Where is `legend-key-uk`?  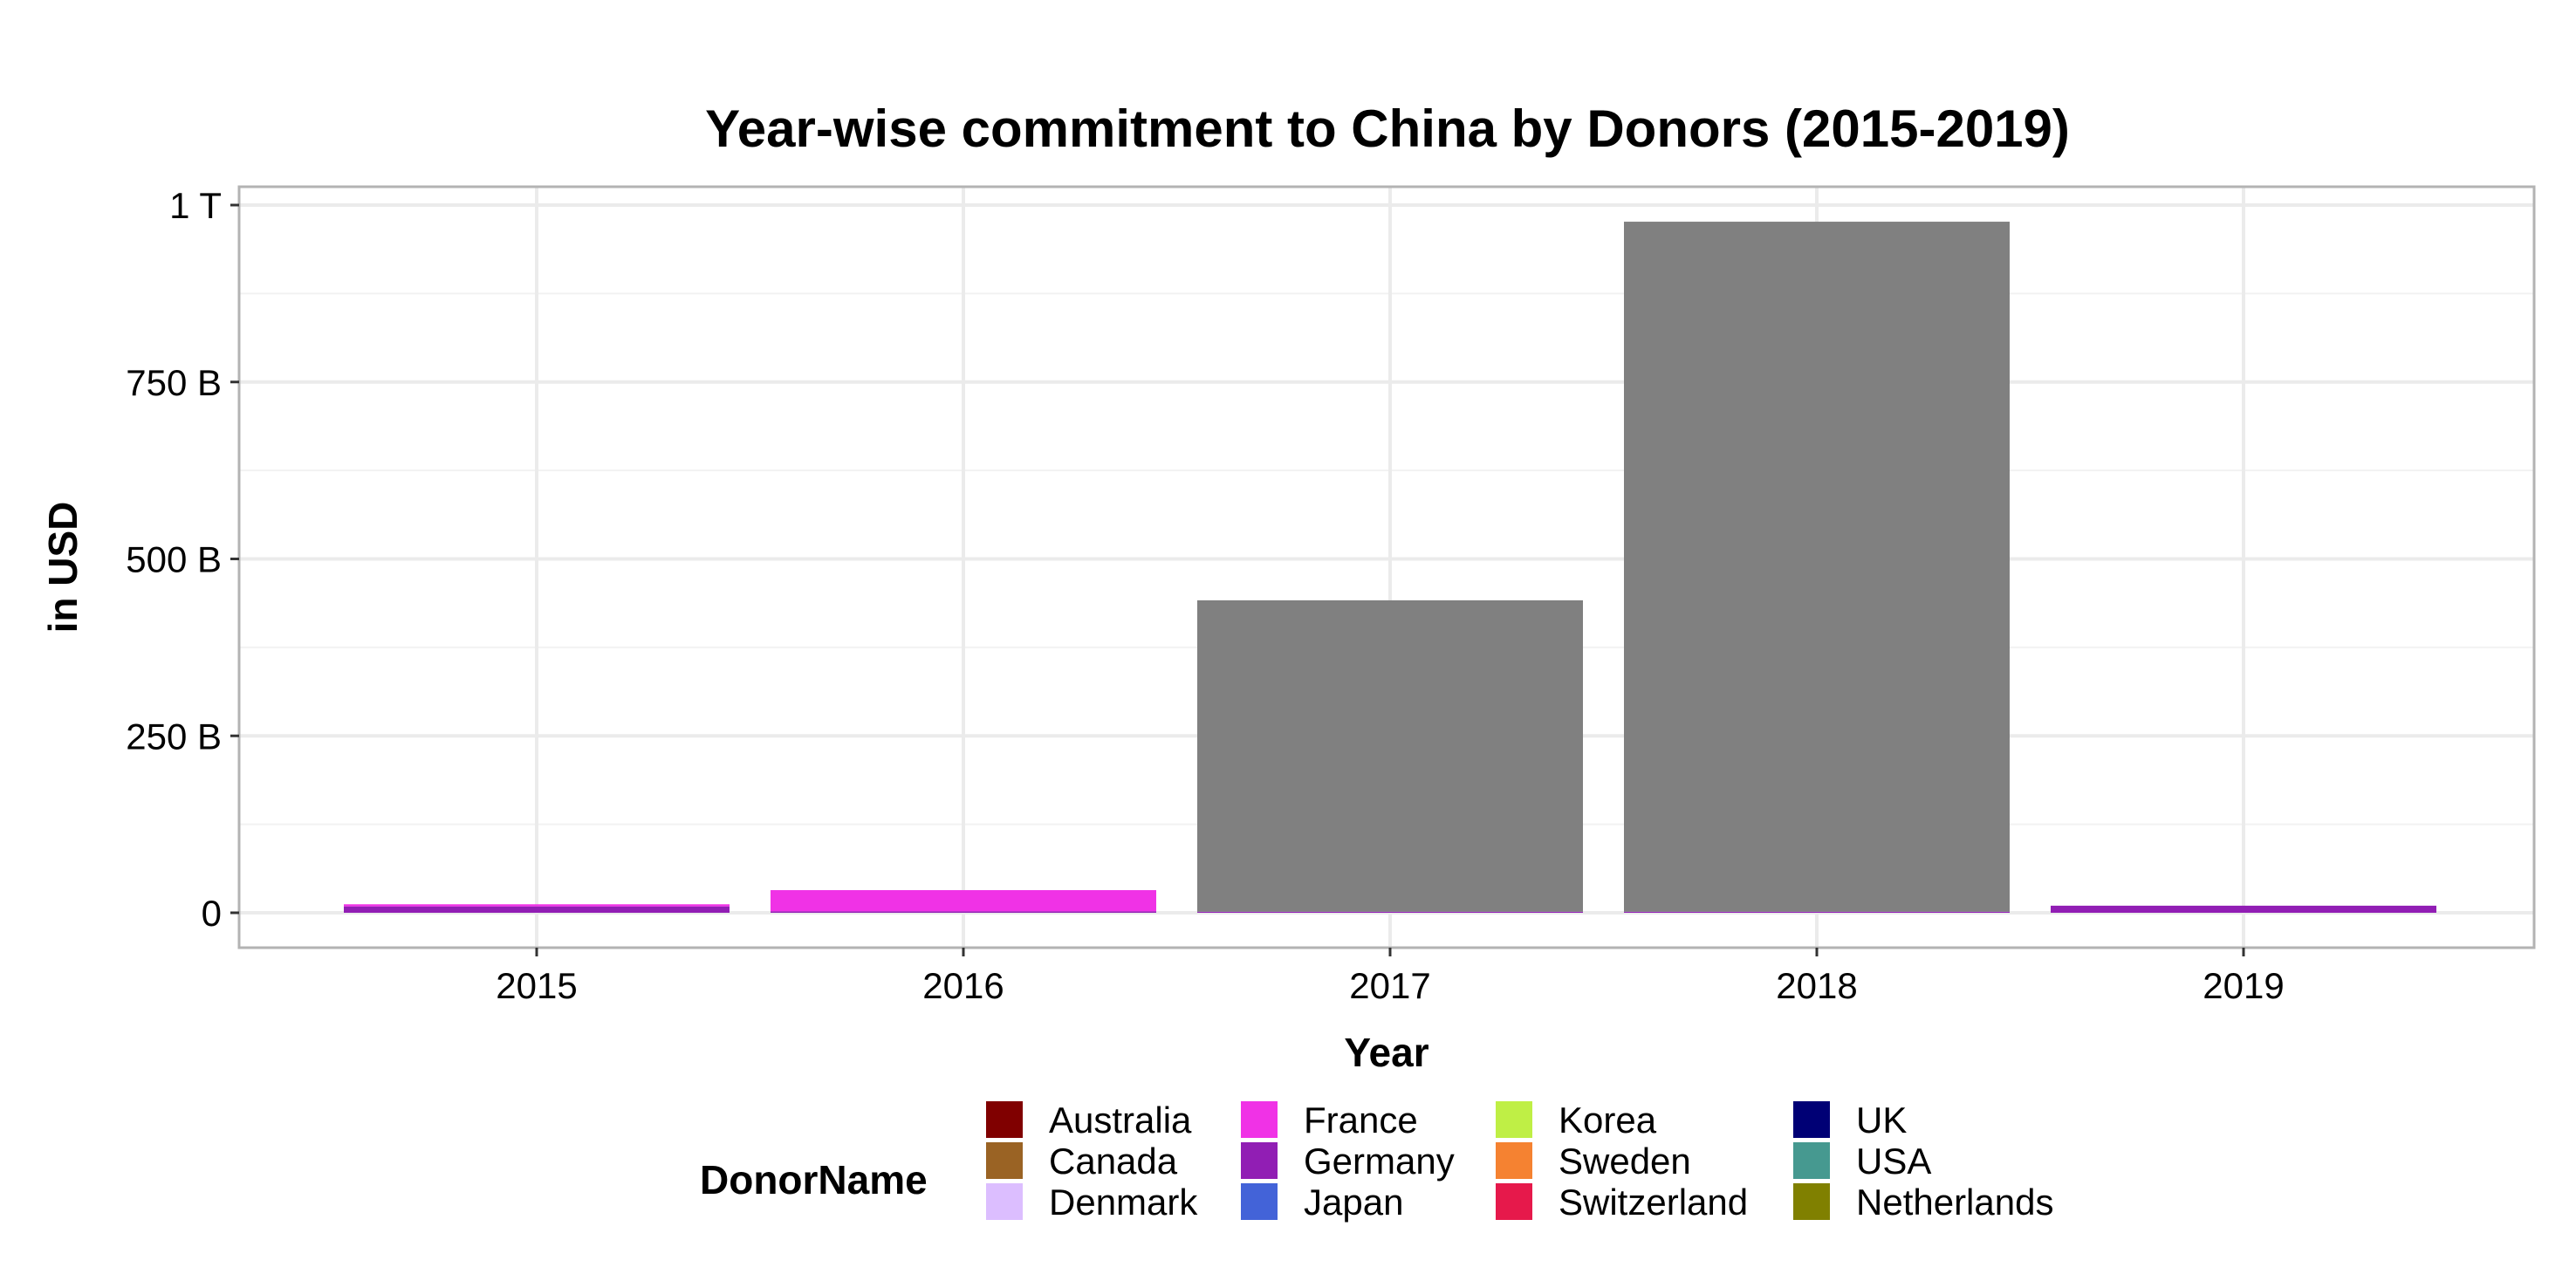 legend-key-uk is located at coordinates (1812, 1119).